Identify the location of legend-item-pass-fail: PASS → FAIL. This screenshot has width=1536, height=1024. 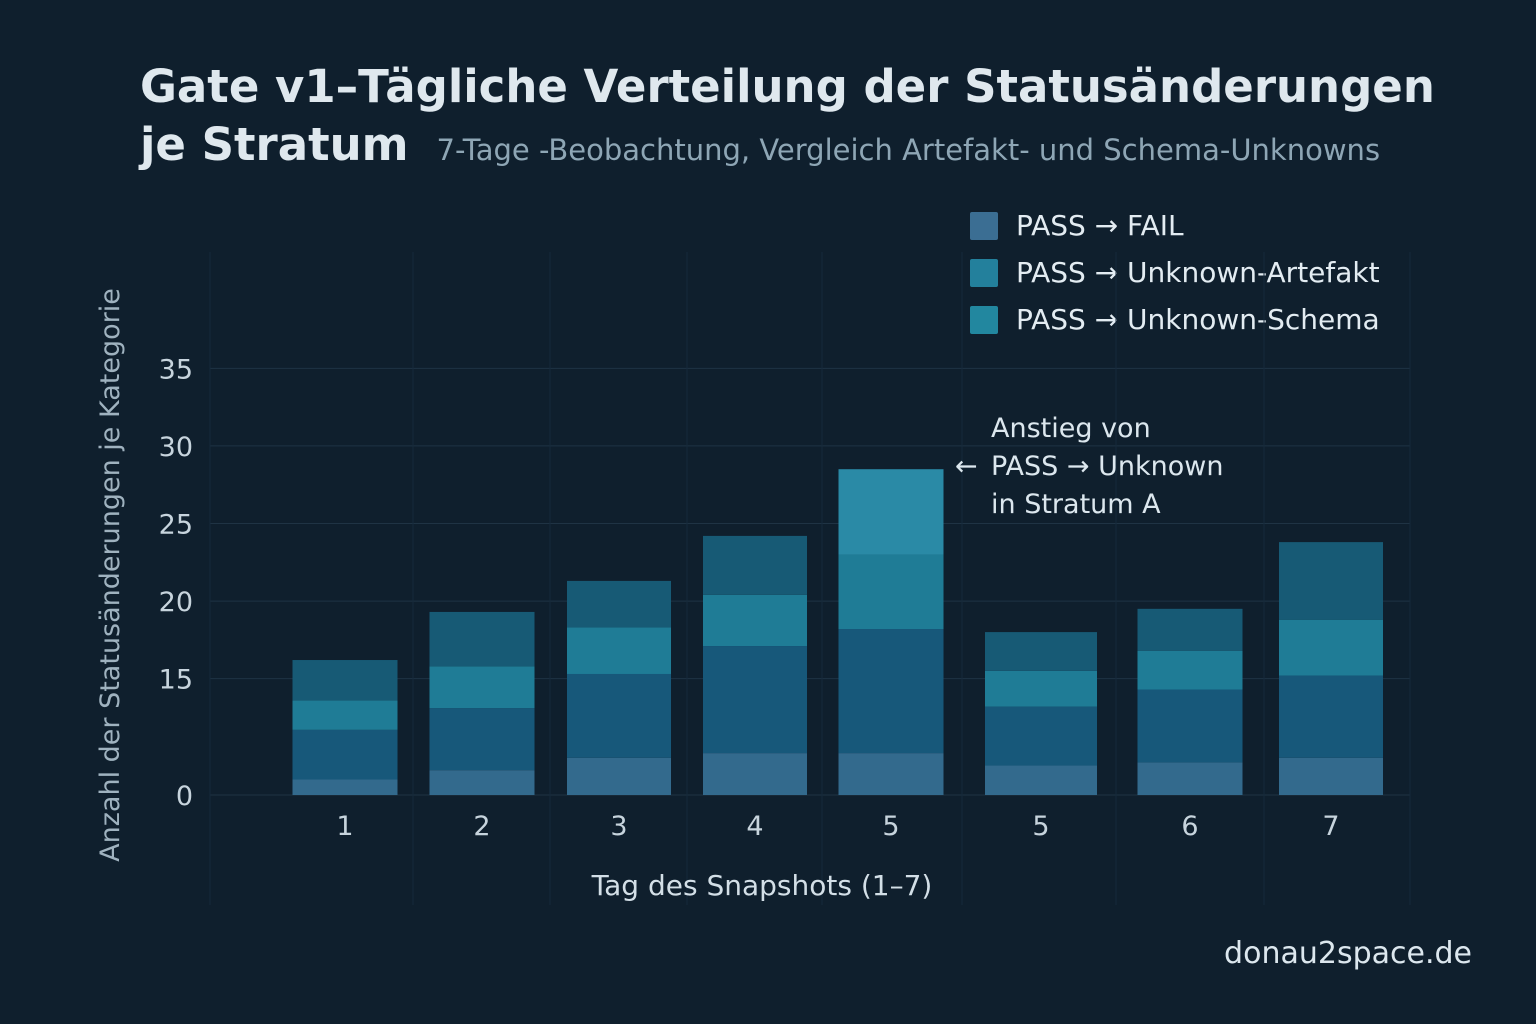
(1175, 225).